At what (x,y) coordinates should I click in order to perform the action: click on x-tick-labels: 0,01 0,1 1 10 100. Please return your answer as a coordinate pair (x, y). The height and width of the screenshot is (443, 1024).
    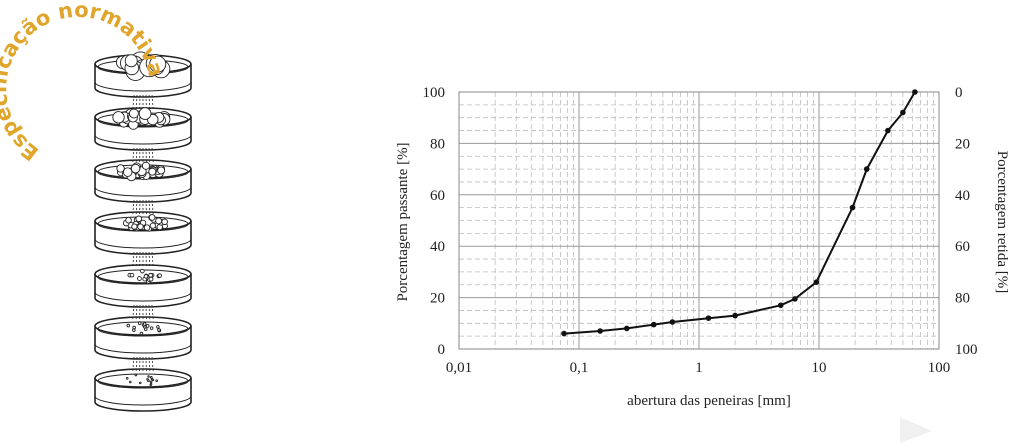
    Looking at the image, I should click on (698, 368).